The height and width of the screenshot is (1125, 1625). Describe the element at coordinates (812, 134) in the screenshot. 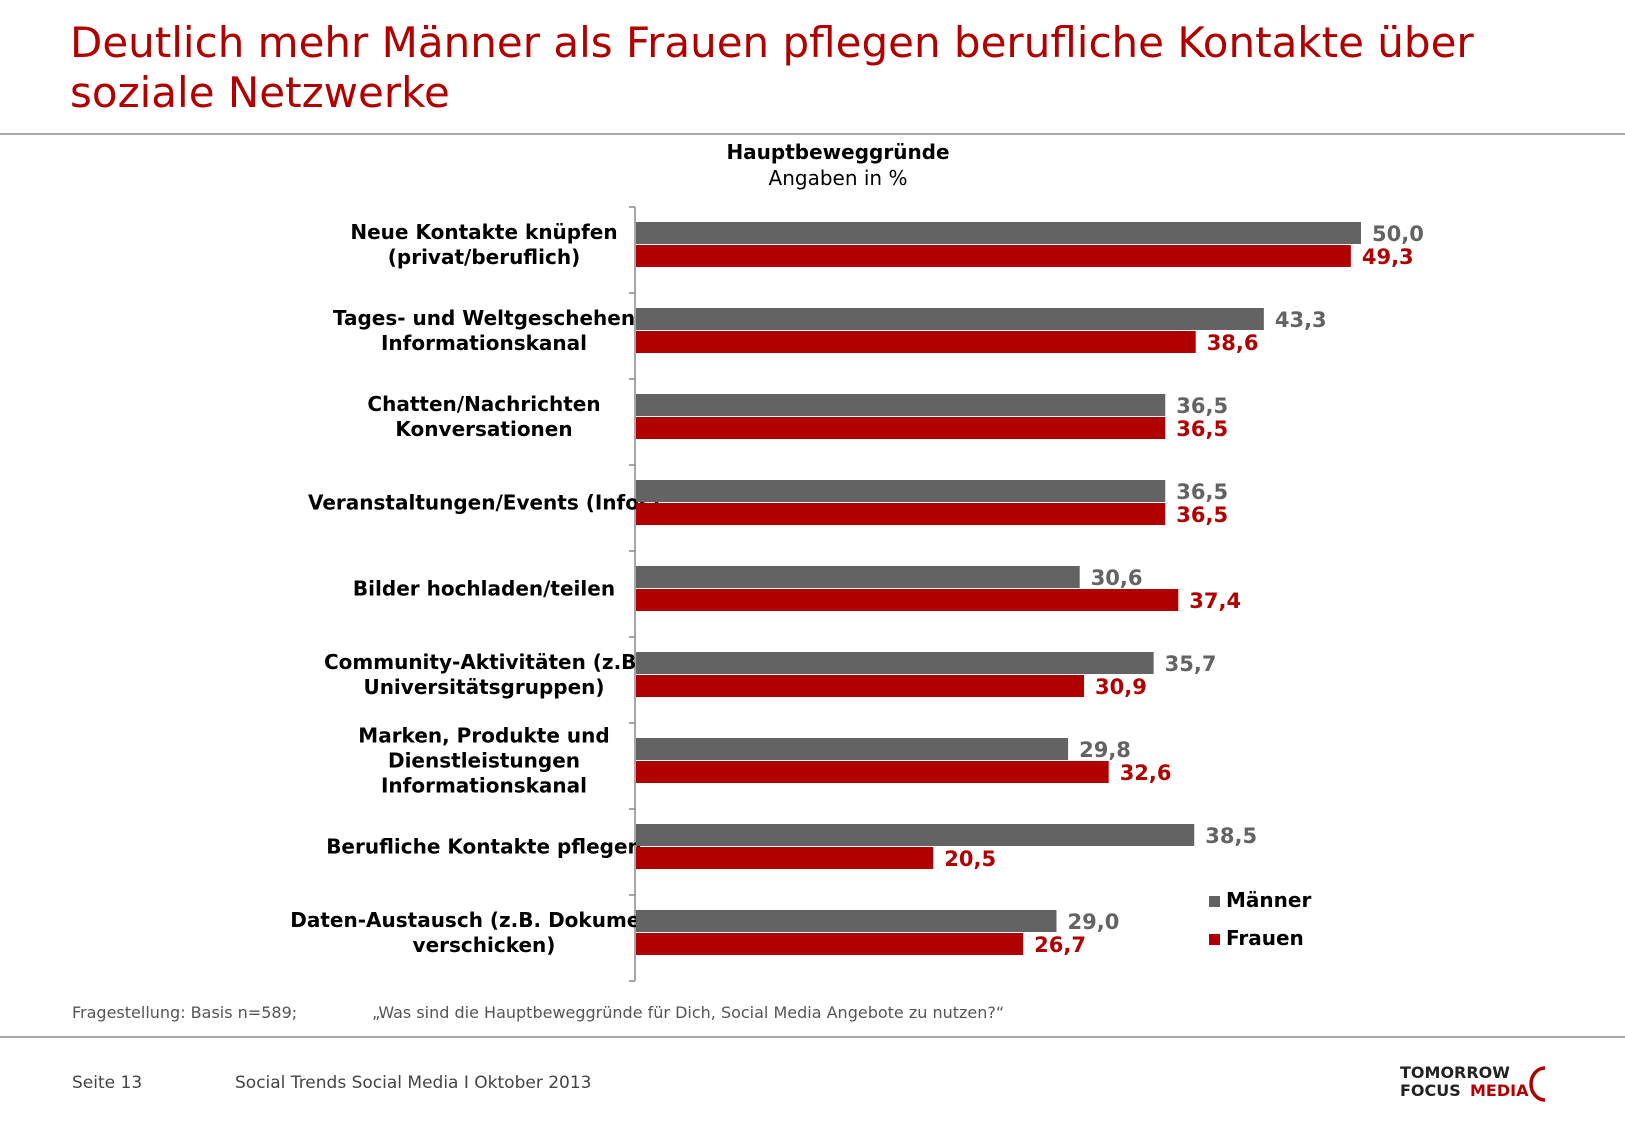

I see `title-divider` at that location.